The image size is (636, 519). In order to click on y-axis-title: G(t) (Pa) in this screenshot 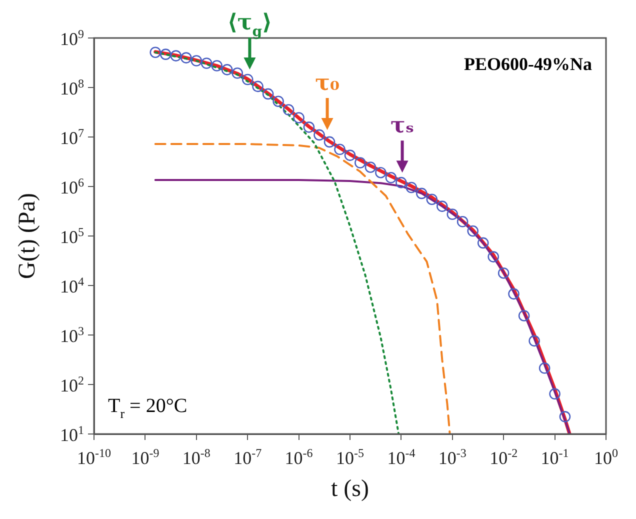, I will do `click(27, 236)`.